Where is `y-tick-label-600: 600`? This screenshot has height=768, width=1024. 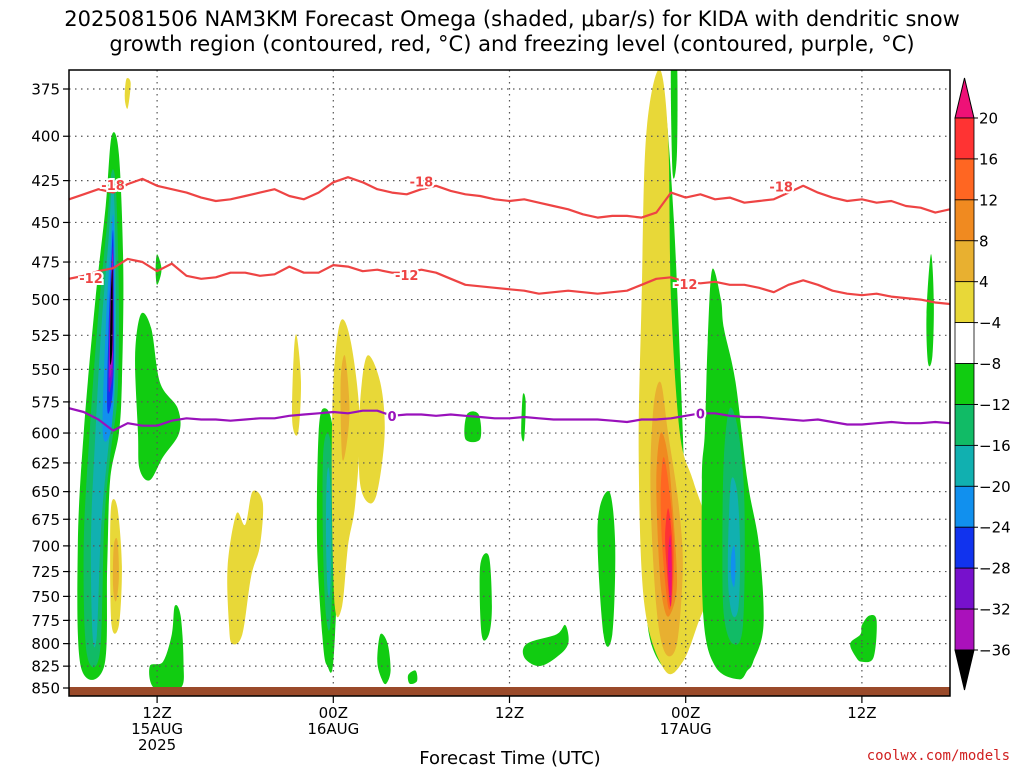
y-tick-label-600: 600 is located at coordinates (45, 434).